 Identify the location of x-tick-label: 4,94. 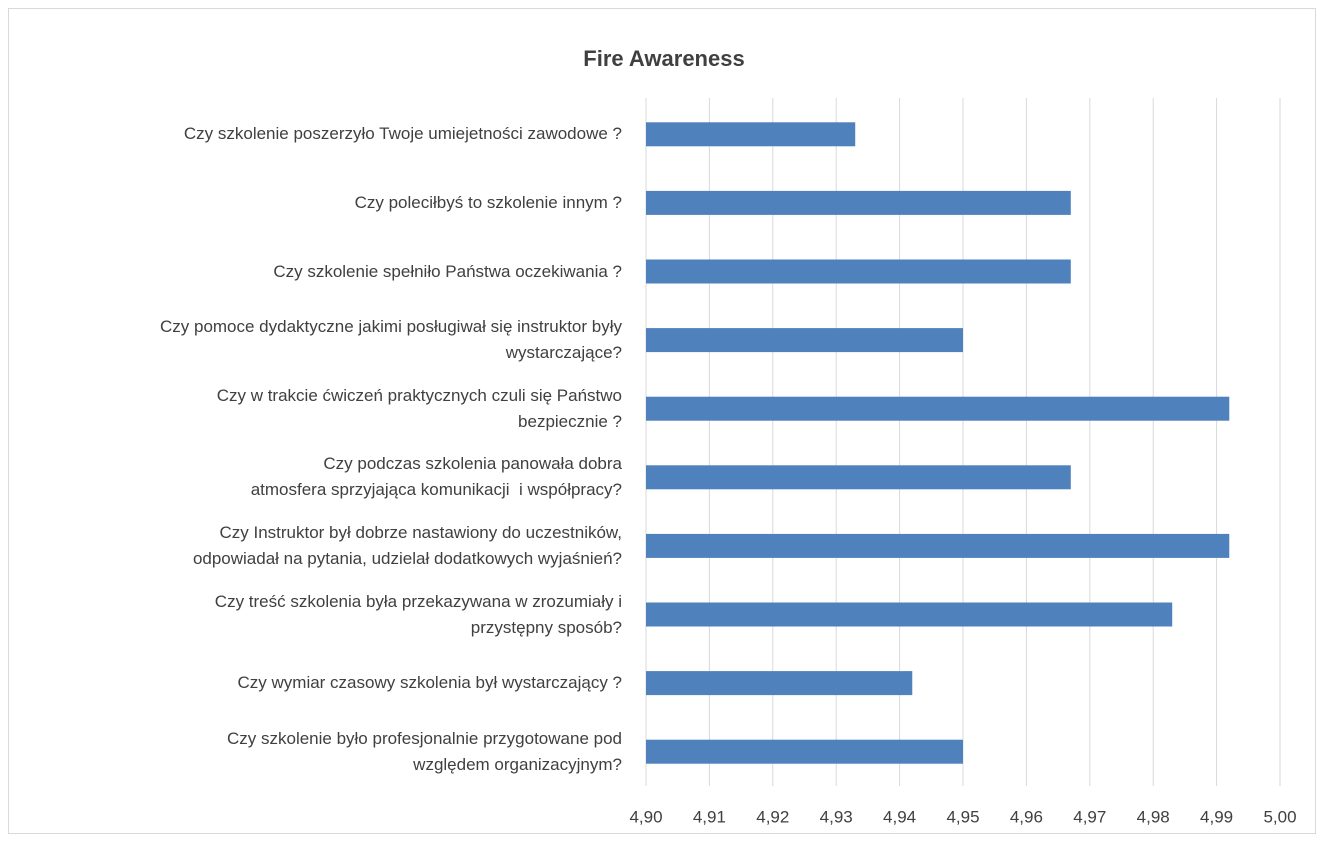
(899, 816).